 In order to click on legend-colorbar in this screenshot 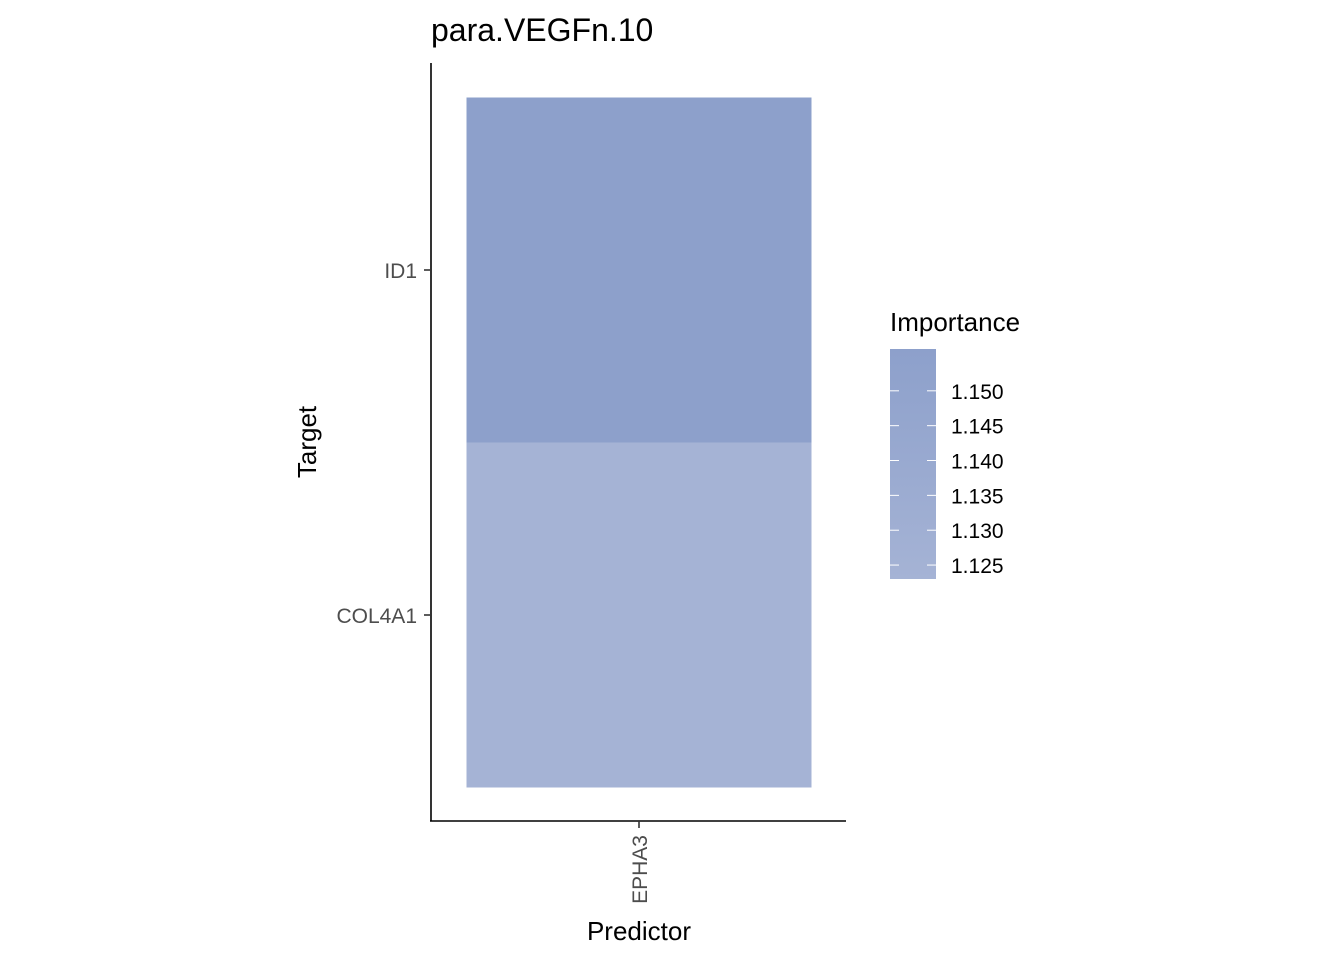, I will do `click(913, 464)`.